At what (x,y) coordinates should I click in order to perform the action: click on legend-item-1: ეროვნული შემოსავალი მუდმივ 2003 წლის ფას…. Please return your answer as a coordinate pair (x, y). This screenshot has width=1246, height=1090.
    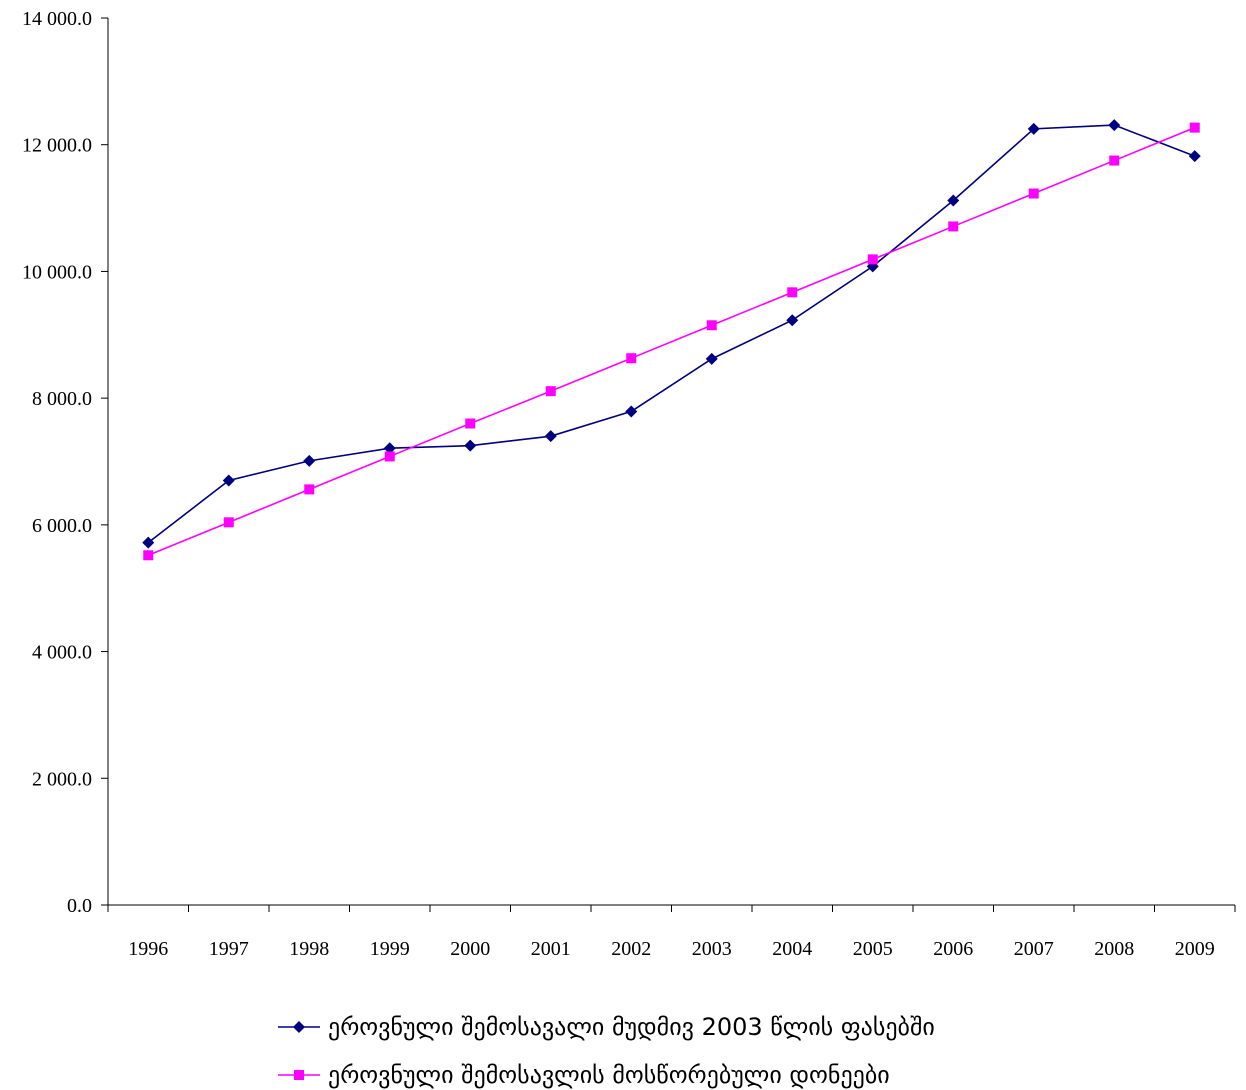
    Looking at the image, I should click on (606, 1027).